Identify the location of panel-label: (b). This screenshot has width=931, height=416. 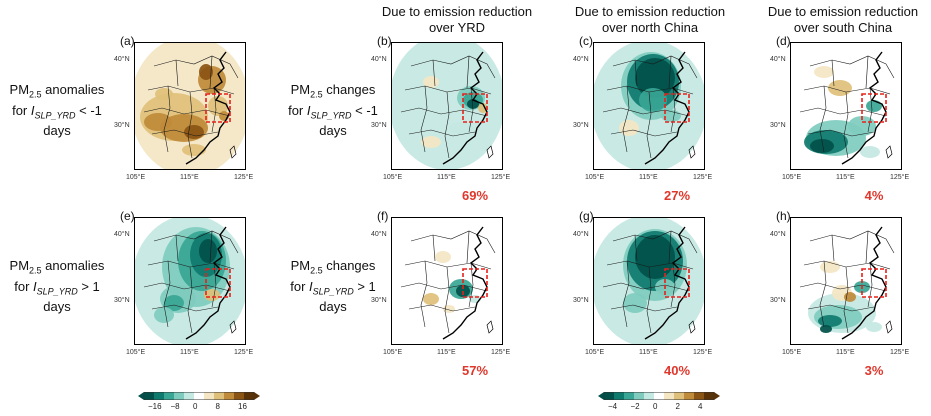
(384, 41).